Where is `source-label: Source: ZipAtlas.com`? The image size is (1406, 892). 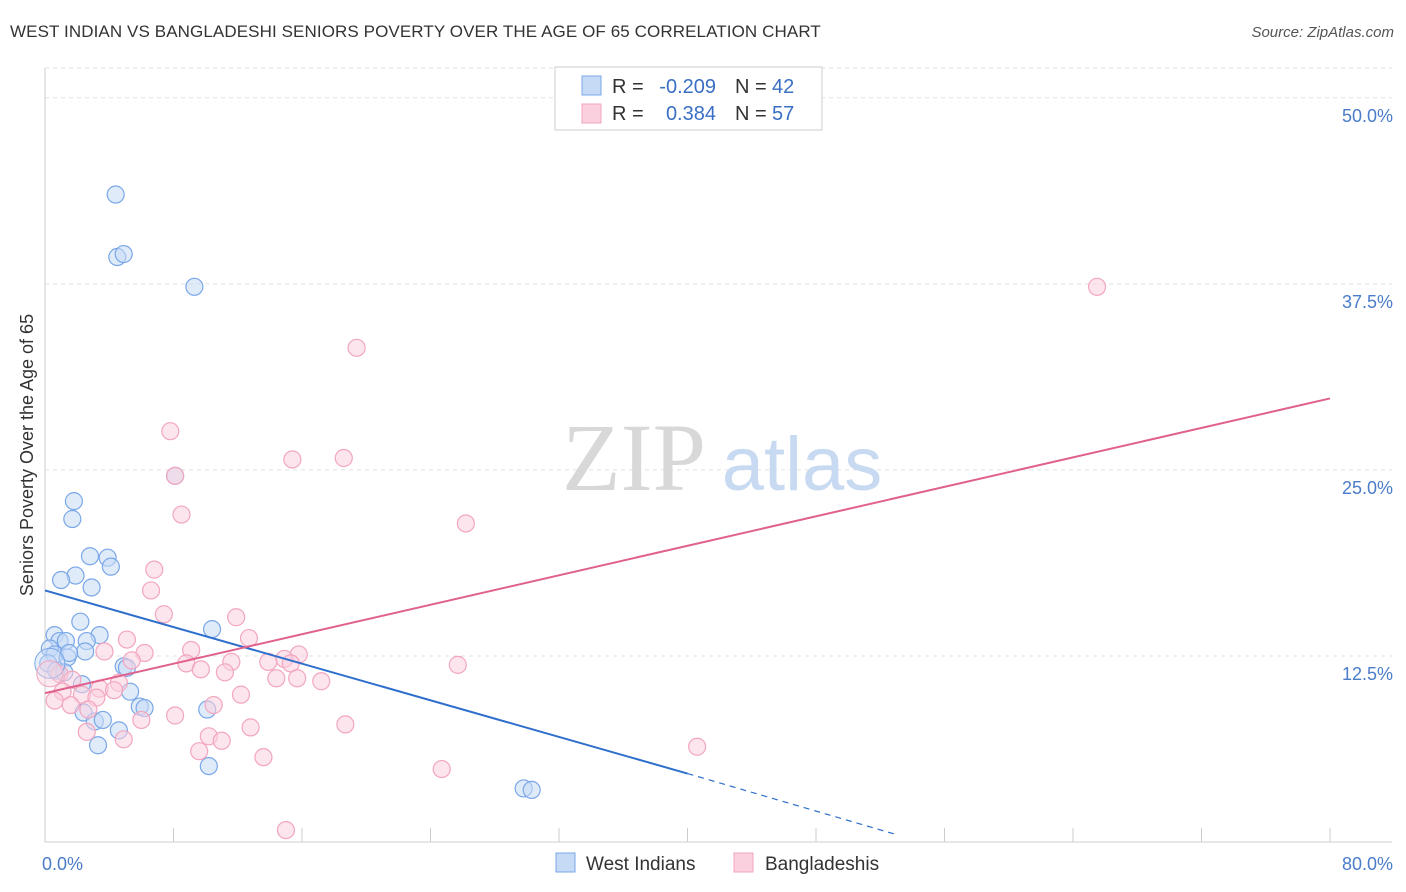
source-label: Source: ZipAtlas.com is located at coordinates (1322, 32).